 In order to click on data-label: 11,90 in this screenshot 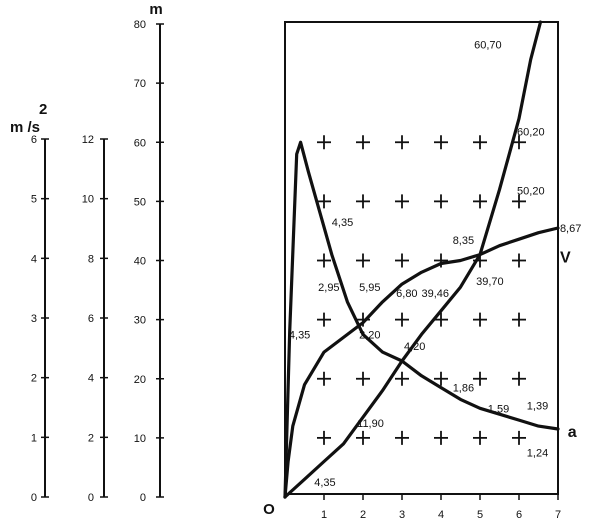, I will do `click(370, 424)`.